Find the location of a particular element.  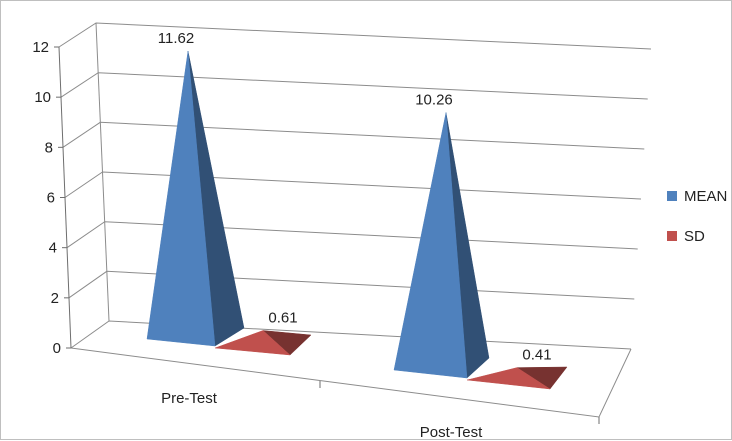

y-tick-label-4: 8 is located at coordinates (49, 147).